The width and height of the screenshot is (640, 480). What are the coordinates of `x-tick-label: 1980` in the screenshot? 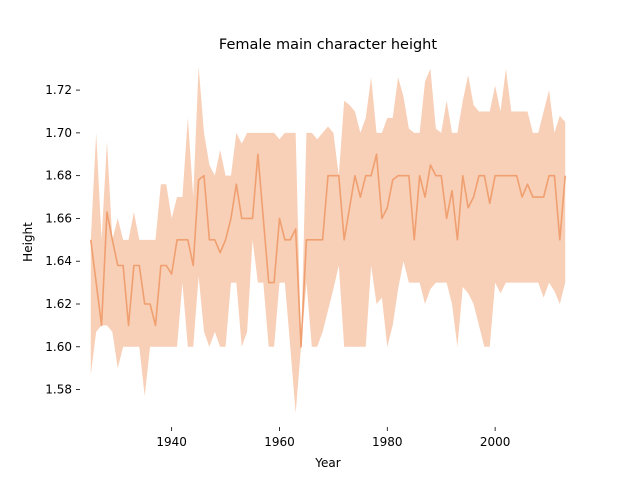 It's located at (387, 442).